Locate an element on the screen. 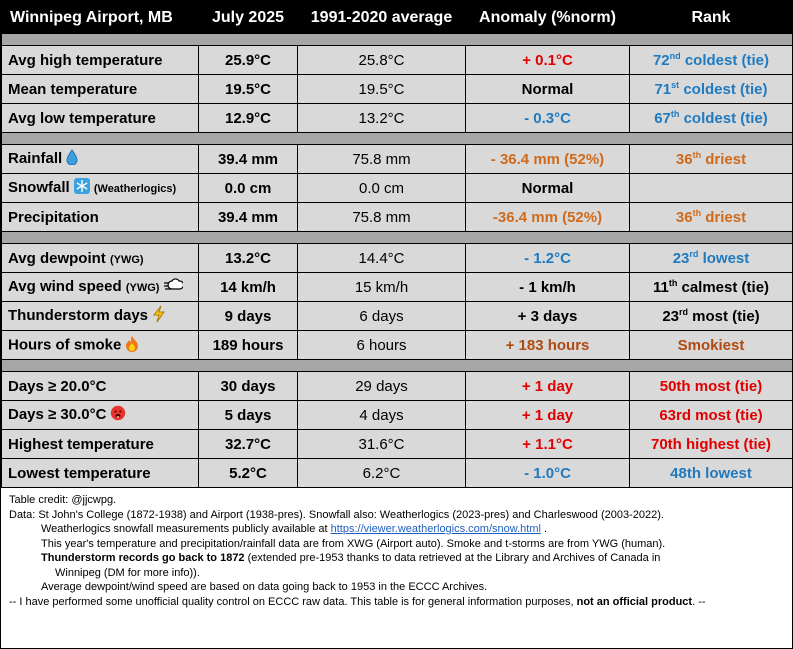 The image size is (793, 649). rank-suffix: st is located at coordinates (675, 85).